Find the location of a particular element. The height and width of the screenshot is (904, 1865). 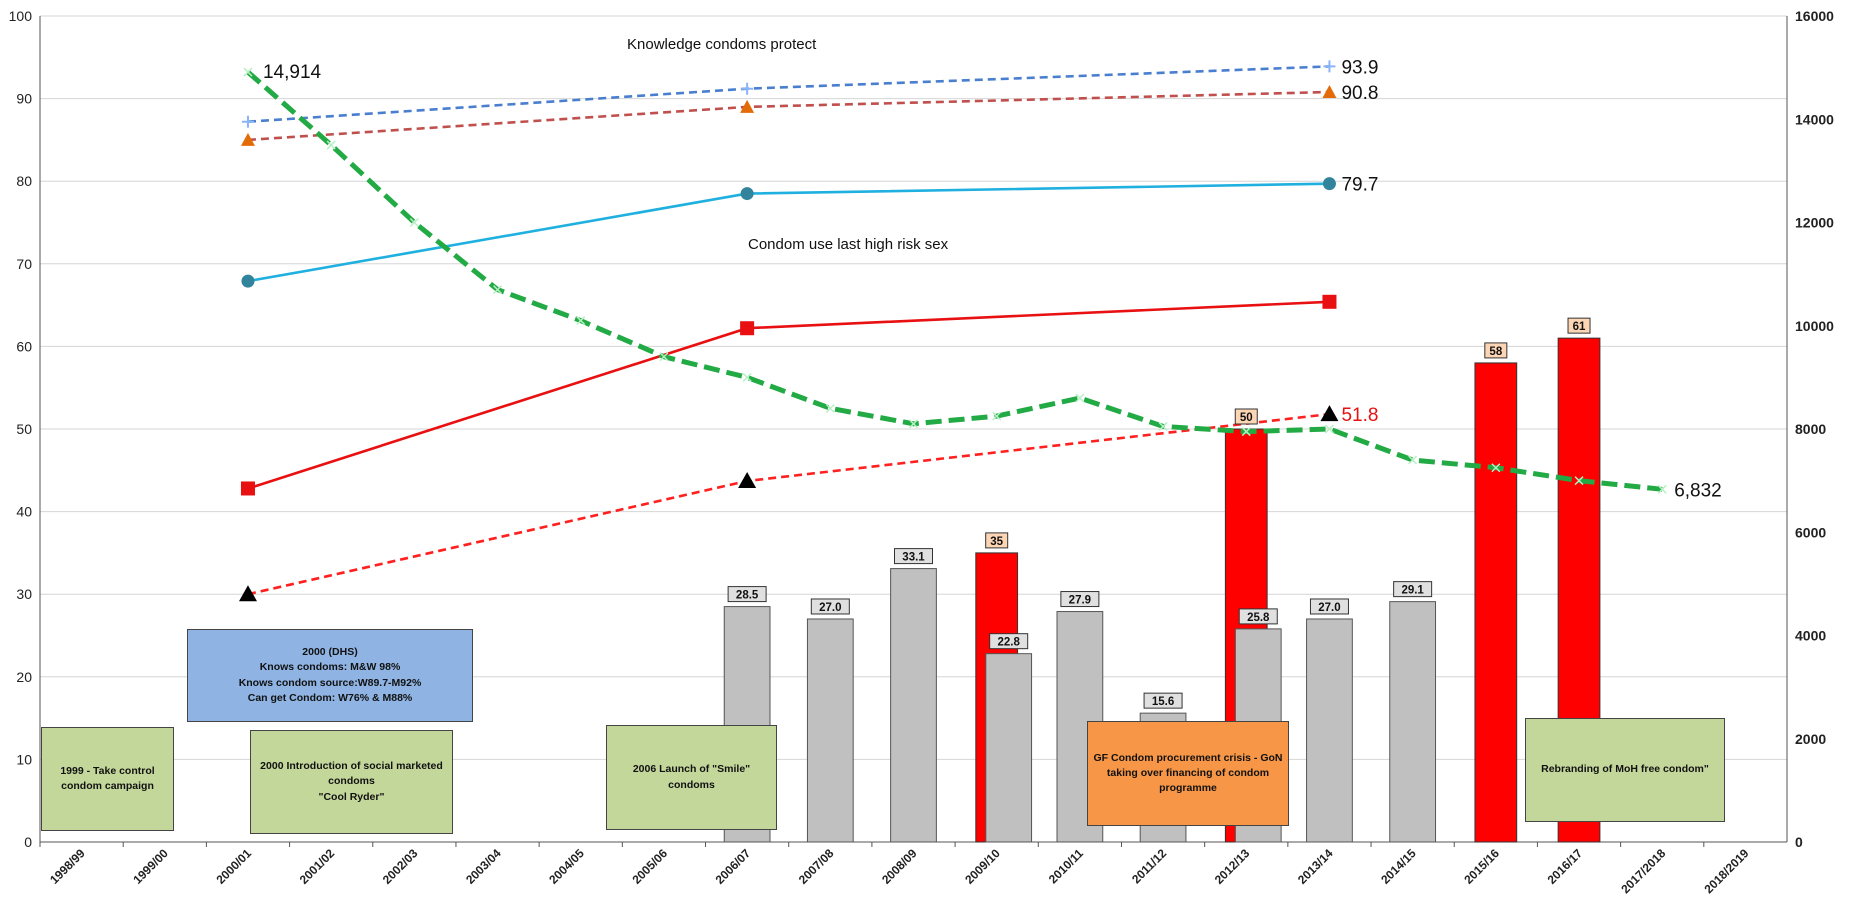

x-tick-label: 2012/13 is located at coordinates (1232, 866).